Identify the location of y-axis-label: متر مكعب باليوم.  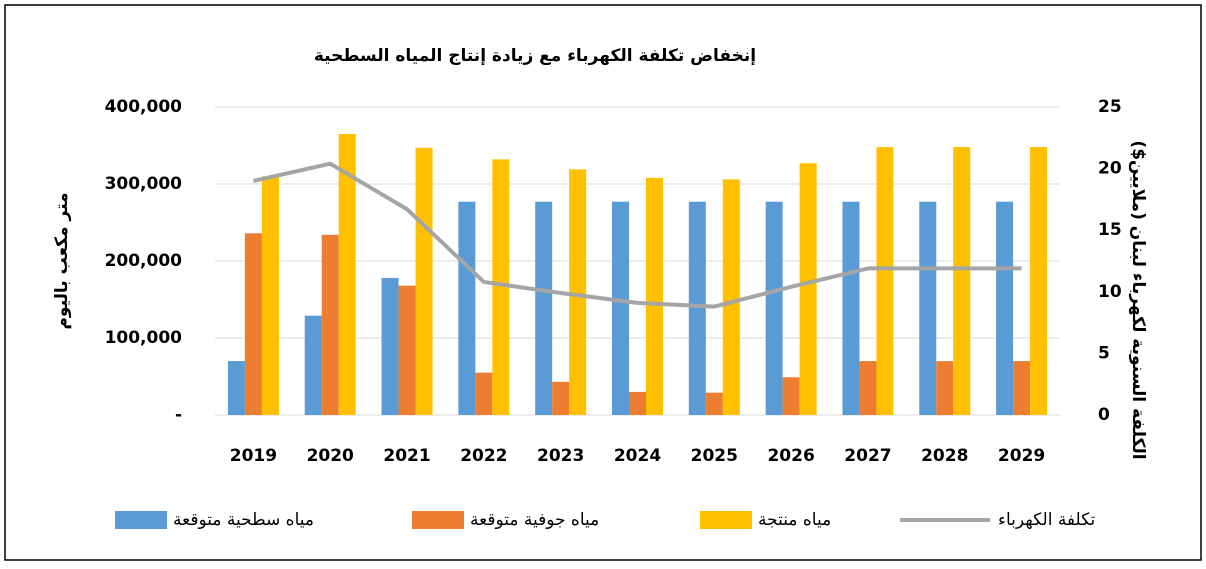
(62, 260).